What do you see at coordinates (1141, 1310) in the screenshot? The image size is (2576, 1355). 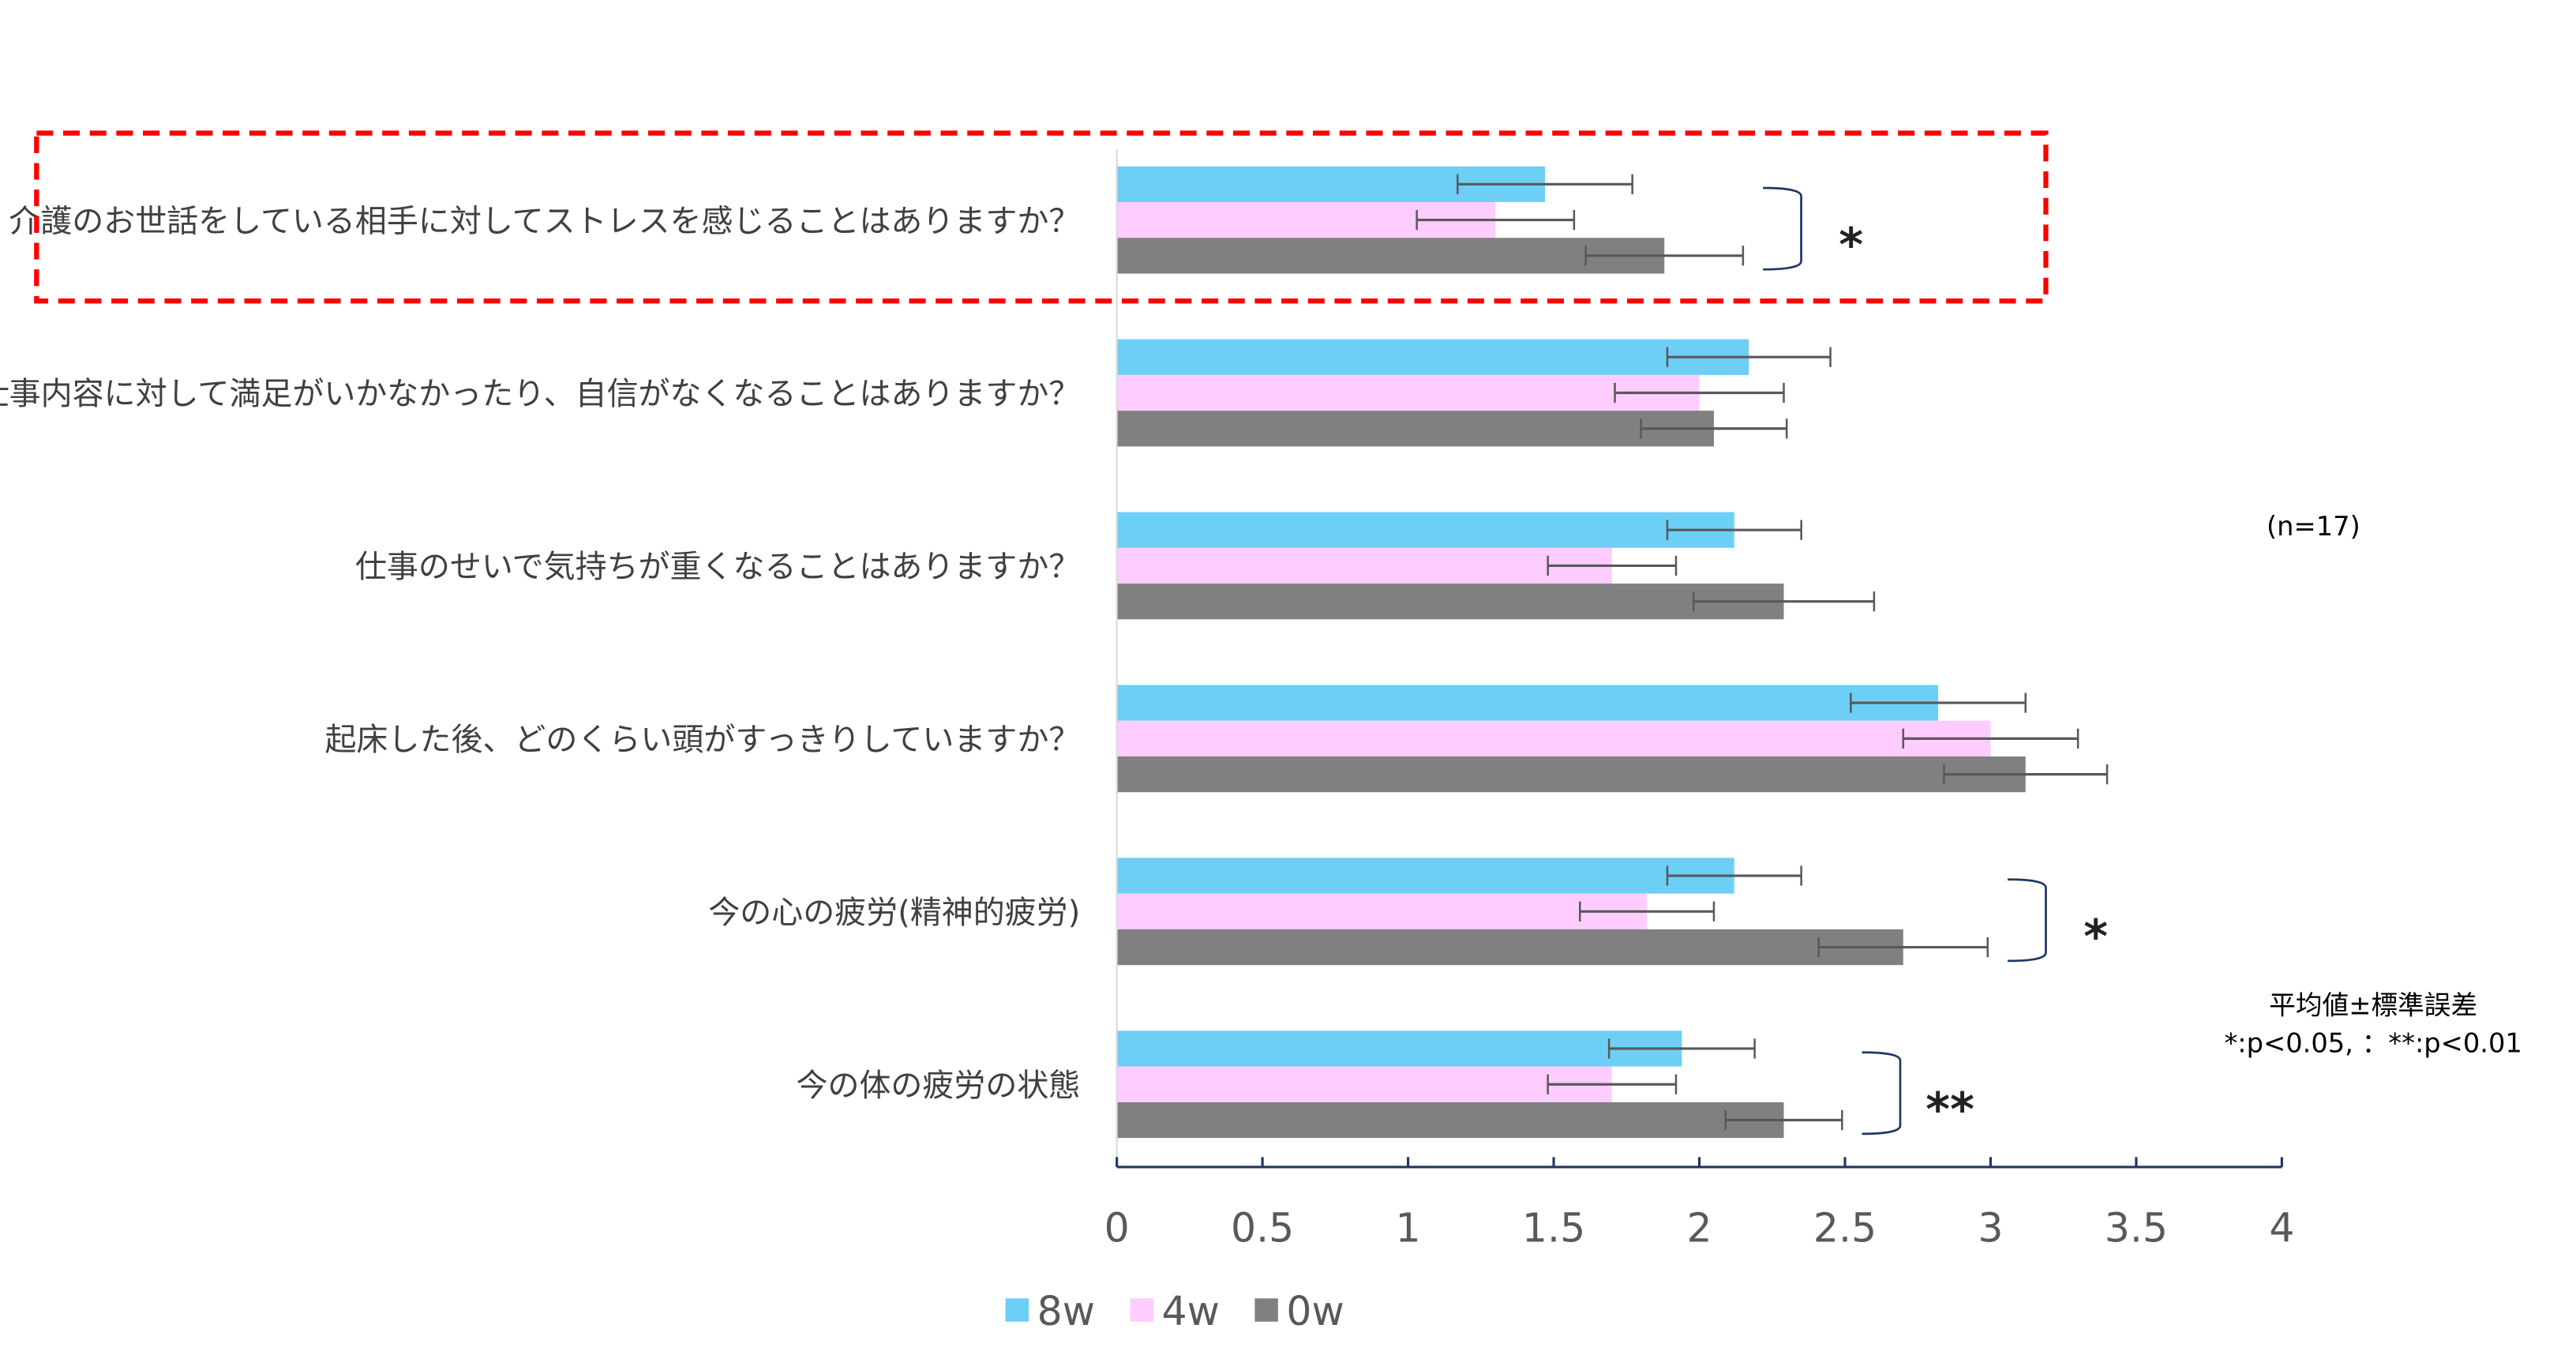 I see `legend-swatch-4w` at bounding box center [1141, 1310].